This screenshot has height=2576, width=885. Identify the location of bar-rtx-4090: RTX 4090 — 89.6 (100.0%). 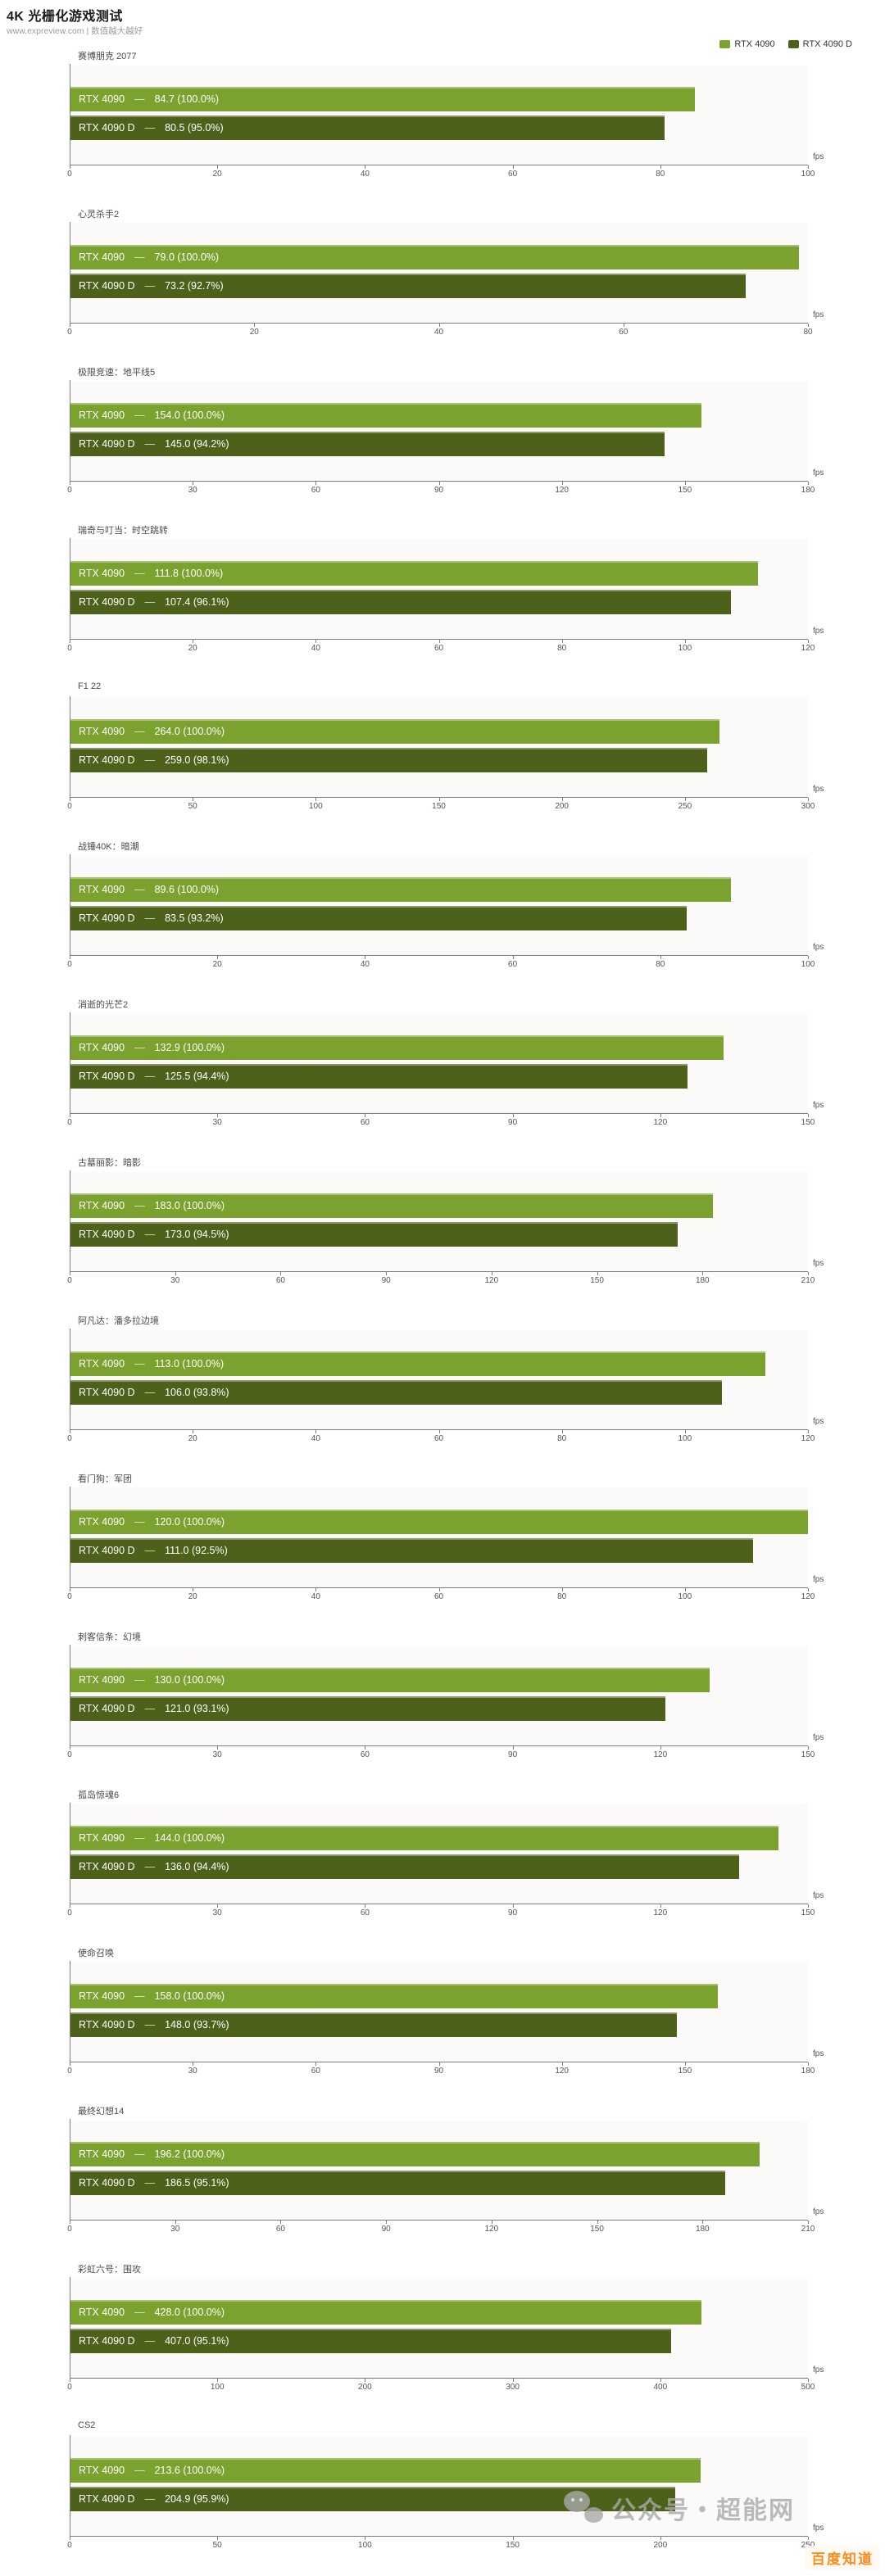
(401, 889).